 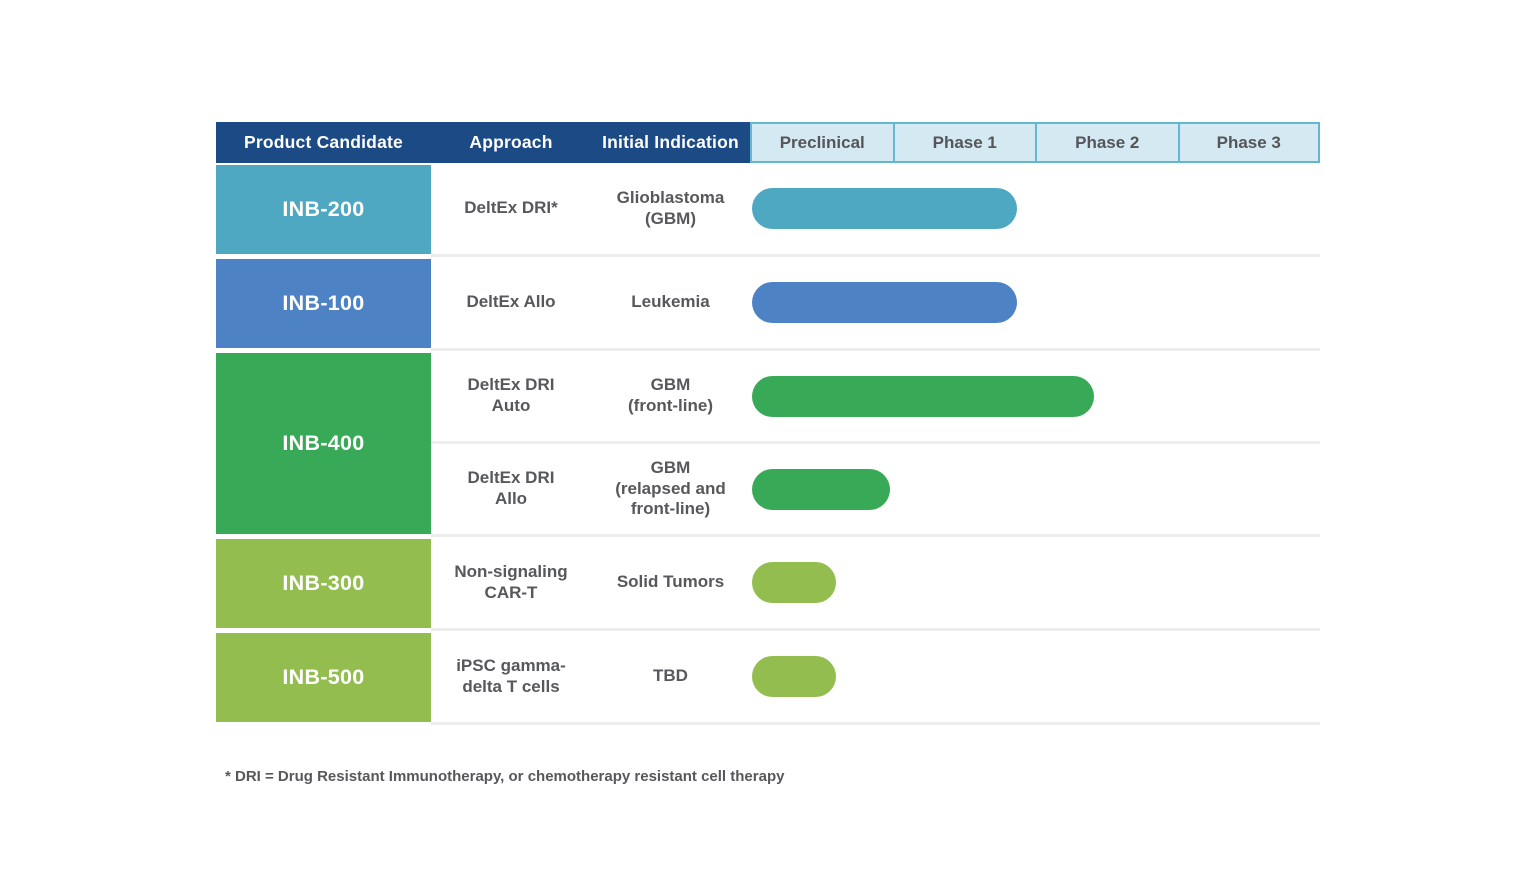 I want to click on pipeline-entry: iPSC gamma- delta T cells TBD, so click(x=875, y=676).